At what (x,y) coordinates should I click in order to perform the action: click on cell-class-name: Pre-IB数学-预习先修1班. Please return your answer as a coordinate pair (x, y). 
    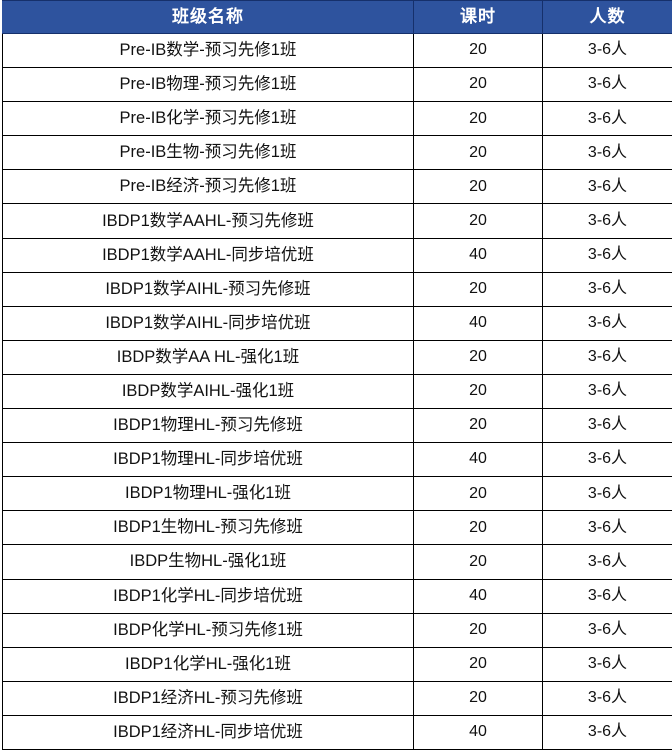
    Looking at the image, I should click on (208, 50).